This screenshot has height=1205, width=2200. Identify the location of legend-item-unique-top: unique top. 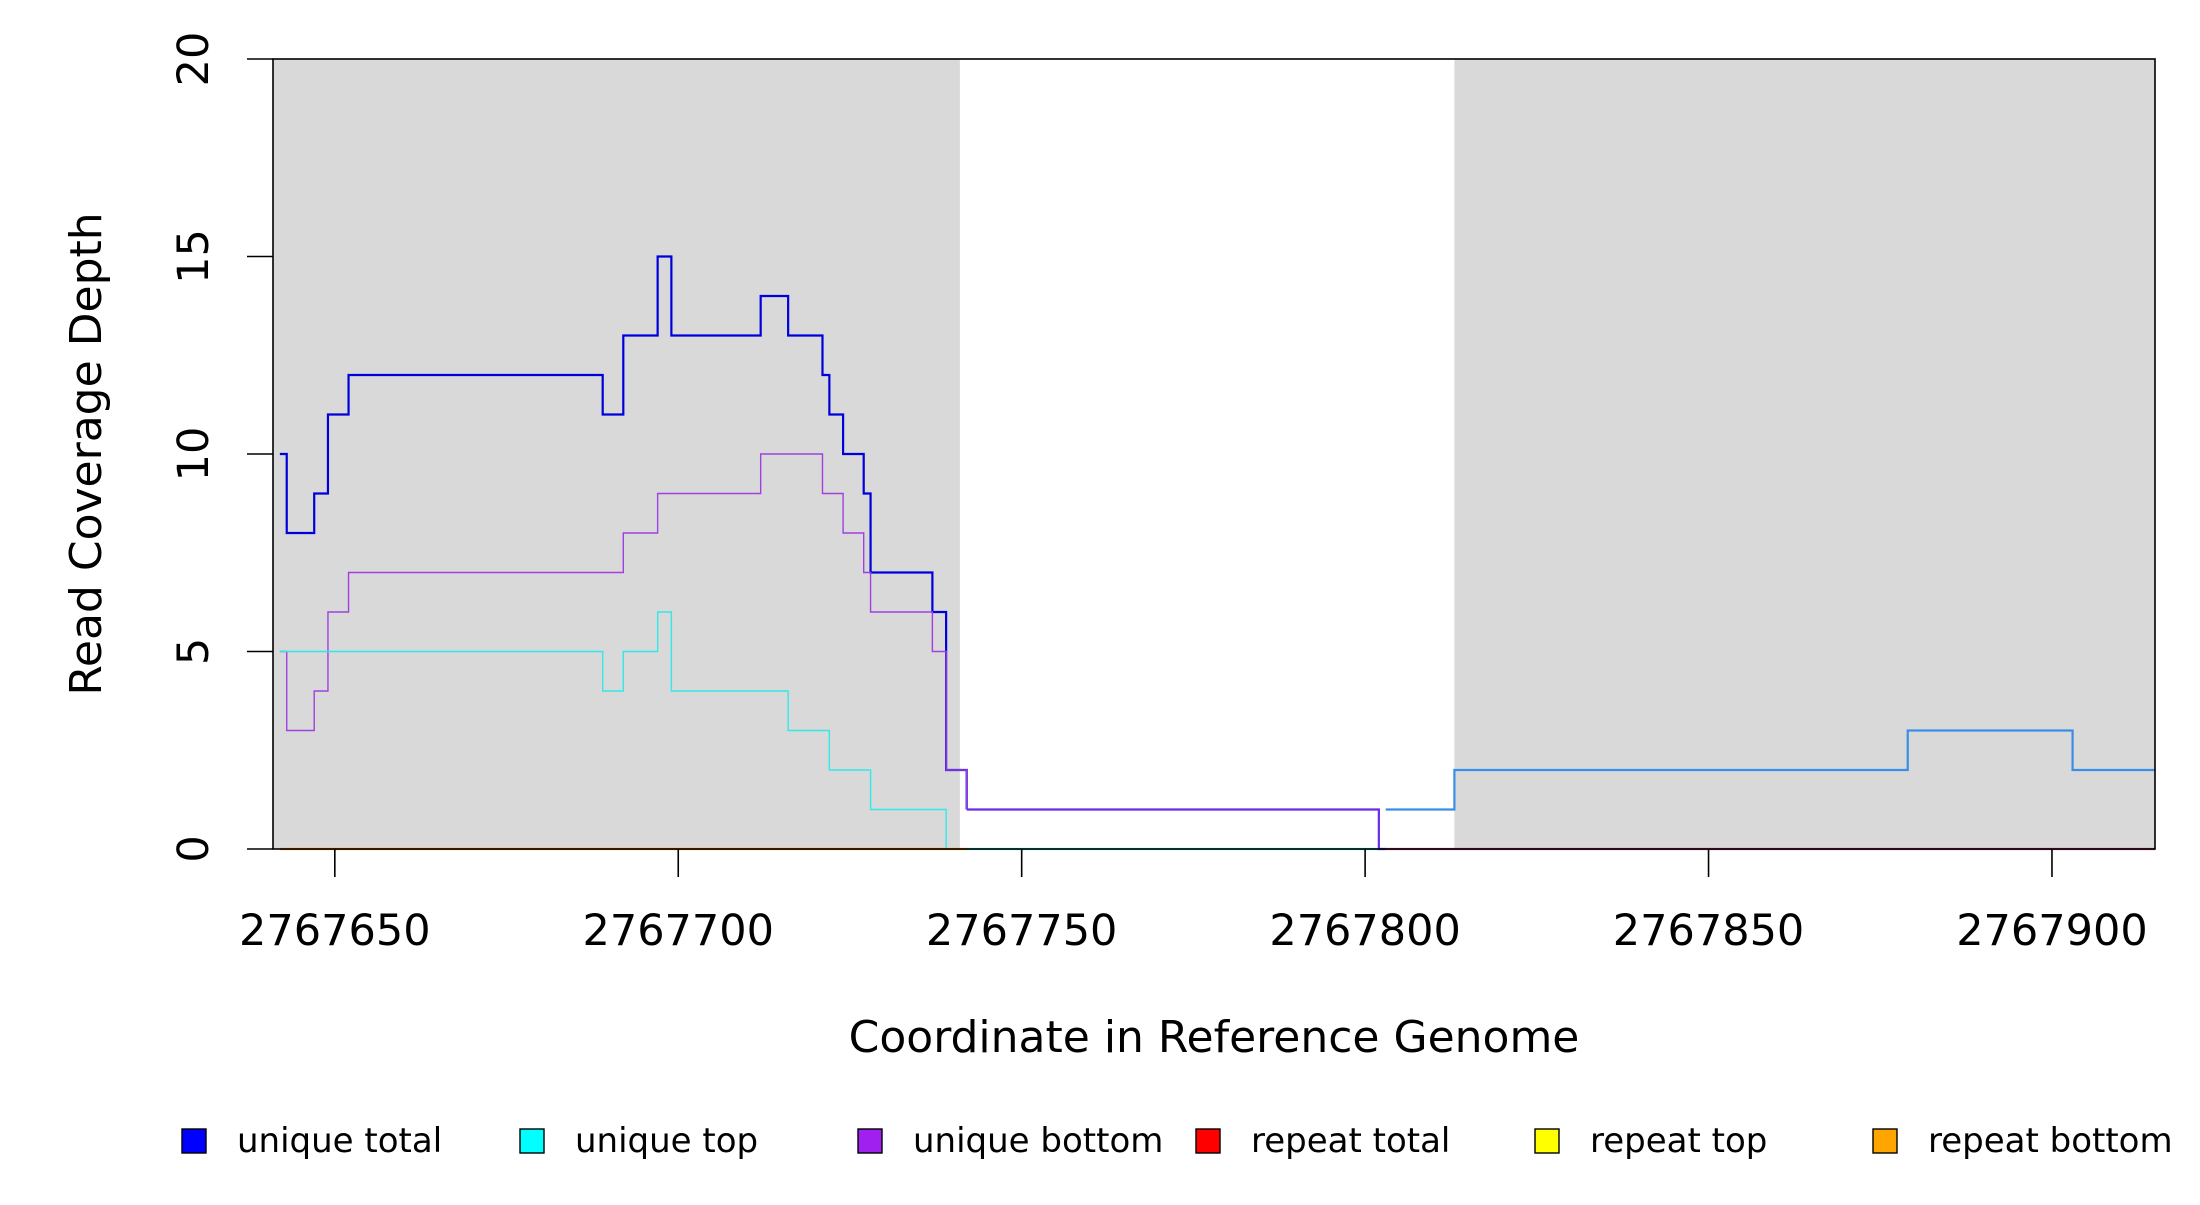
(638, 1141).